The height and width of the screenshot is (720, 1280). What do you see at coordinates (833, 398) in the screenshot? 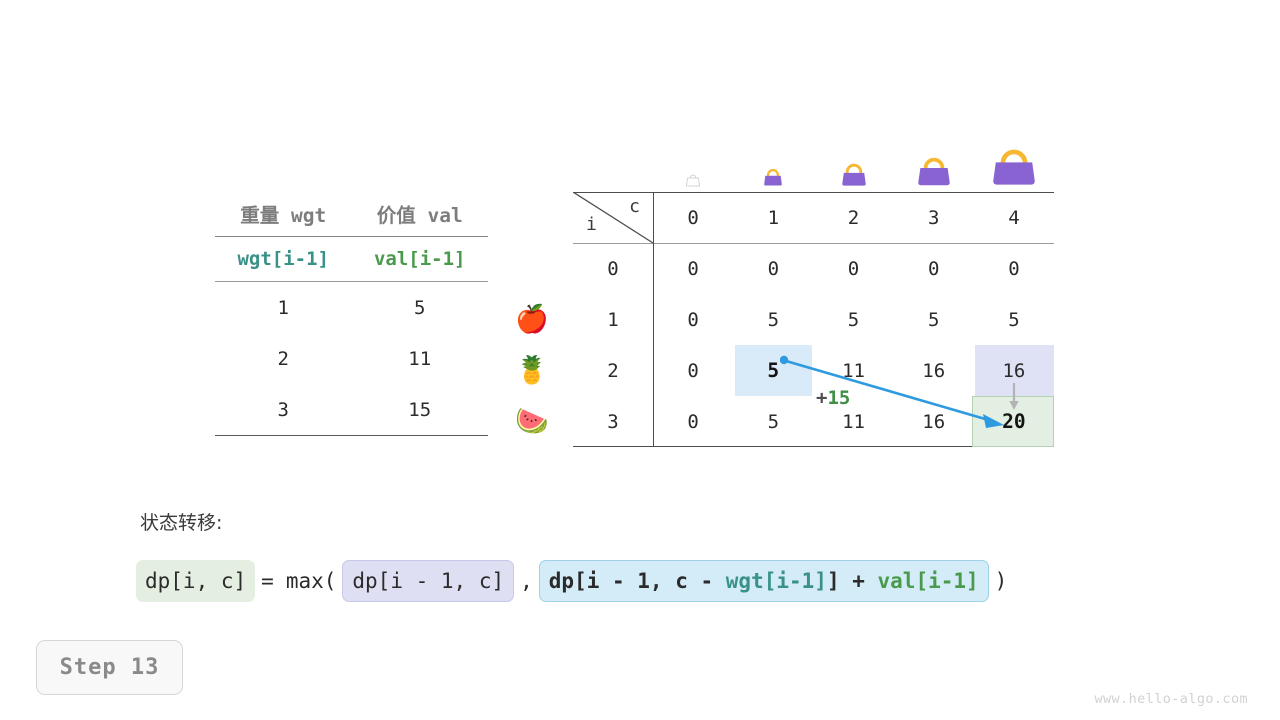
I see `gain-annotation: +15` at bounding box center [833, 398].